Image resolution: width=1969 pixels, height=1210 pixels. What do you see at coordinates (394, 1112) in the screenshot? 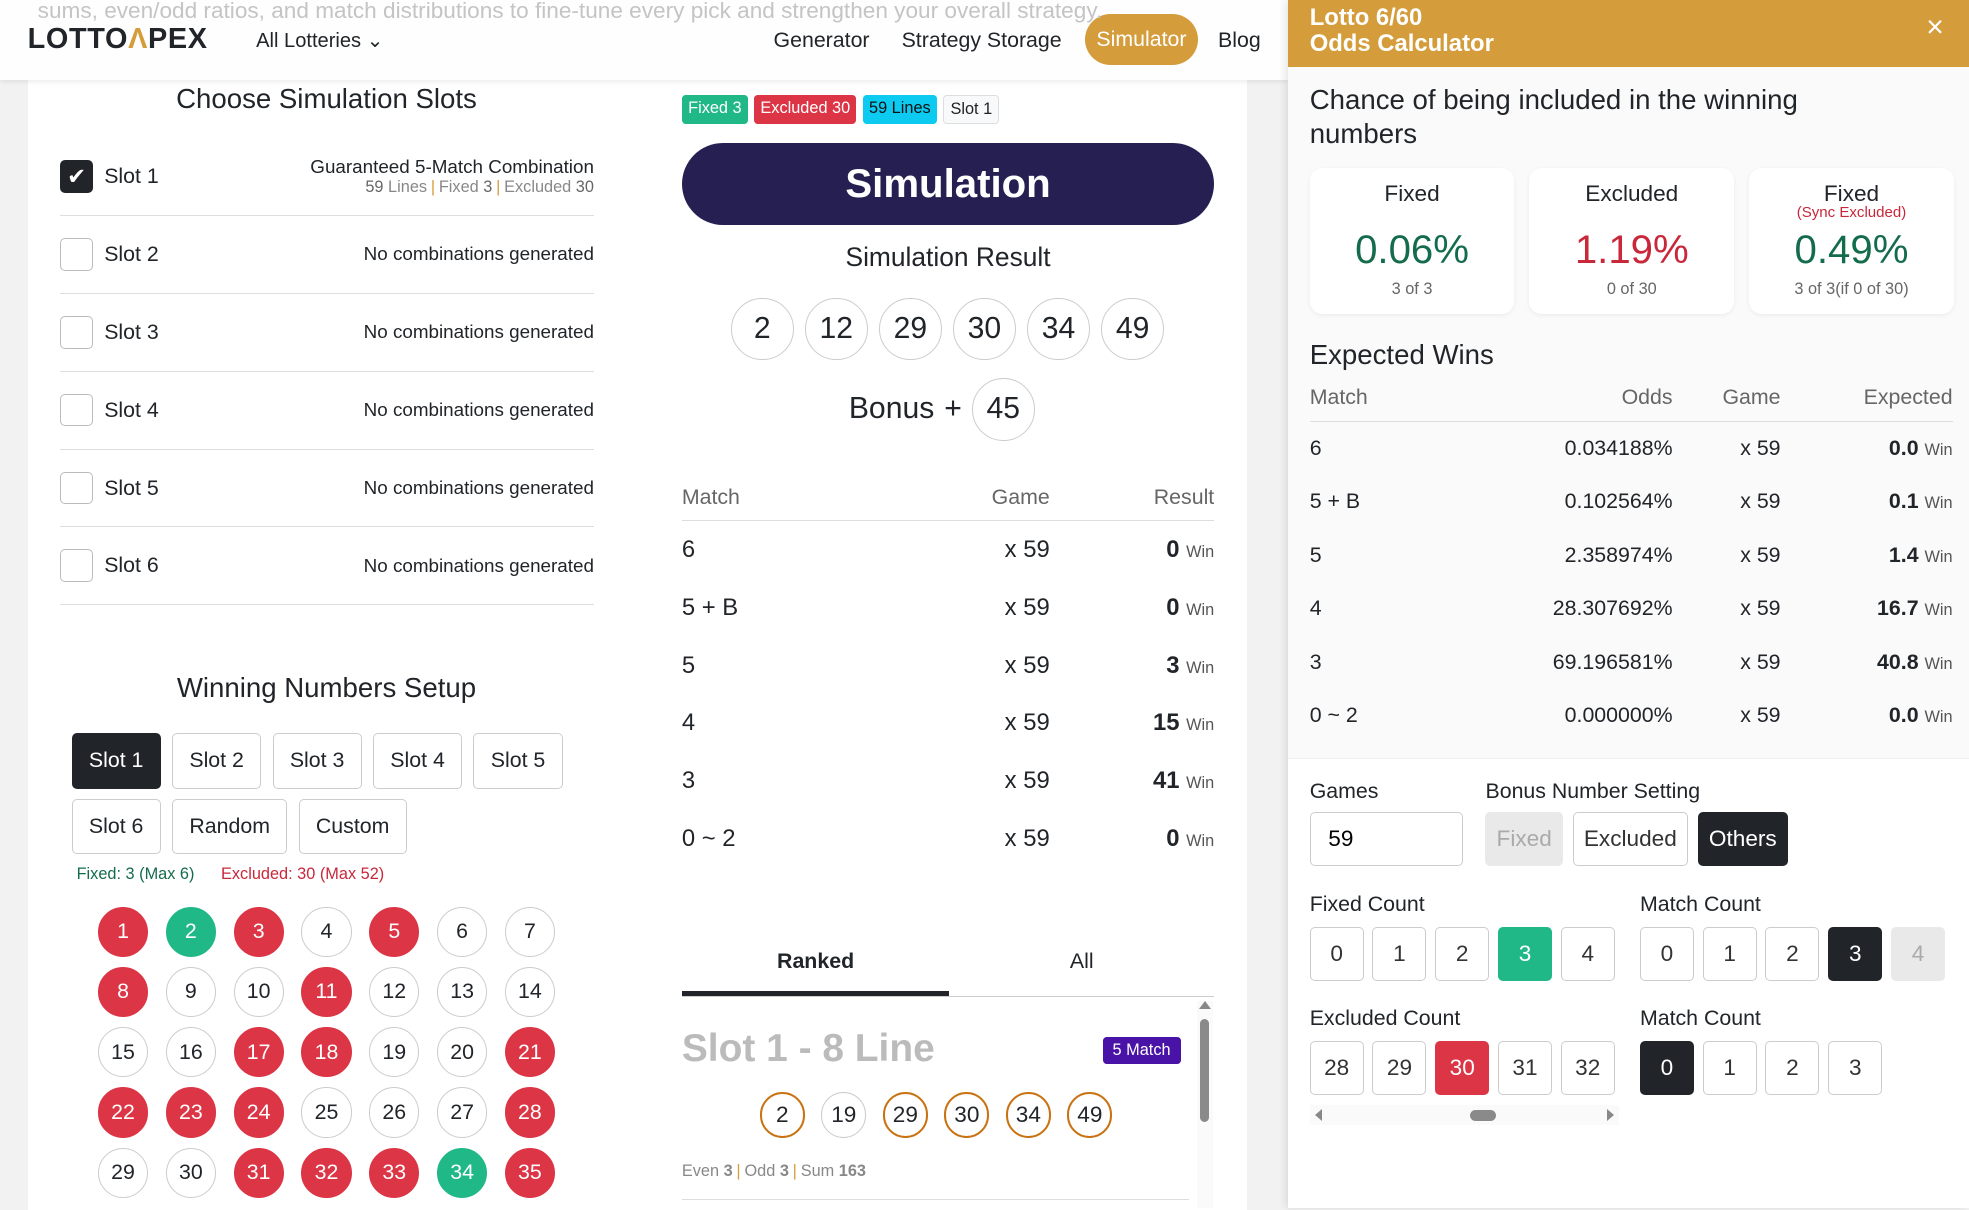
I see `number-ball: 26` at bounding box center [394, 1112].